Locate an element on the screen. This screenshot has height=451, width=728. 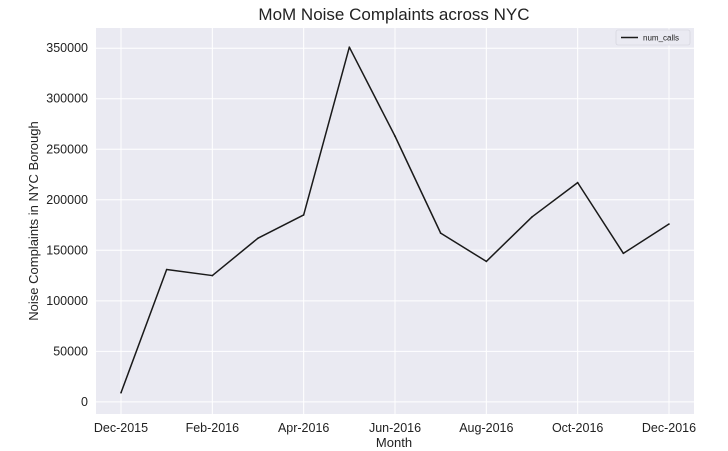
legend-label: num_calls is located at coordinates (661, 38).